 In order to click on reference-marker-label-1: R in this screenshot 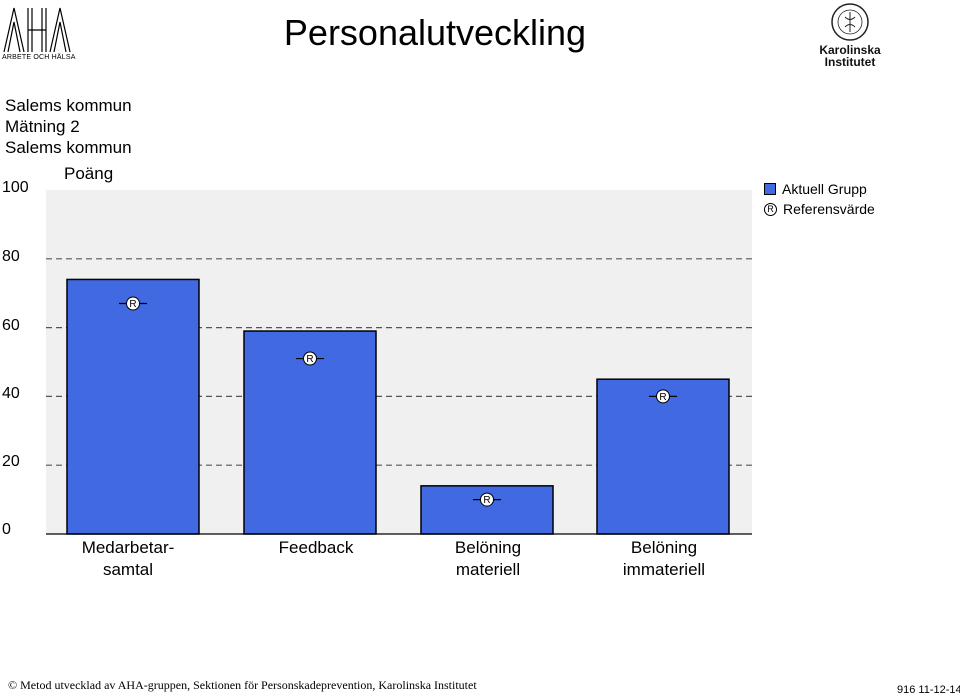, I will do `click(132, 304)`.